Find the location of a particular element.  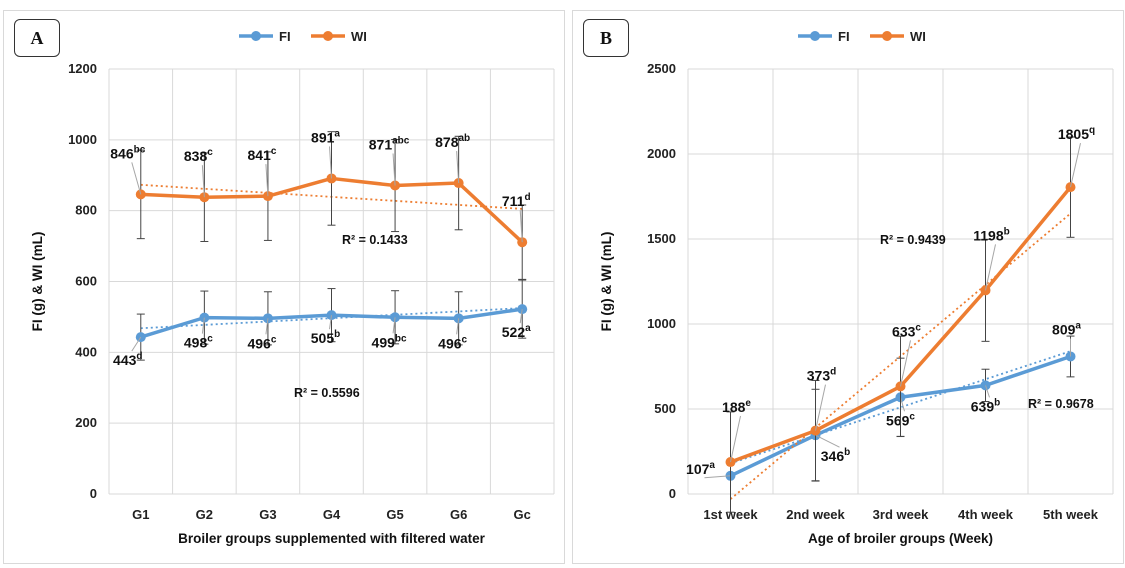

y-tick-label: 2500 is located at coordinates (661, 68).